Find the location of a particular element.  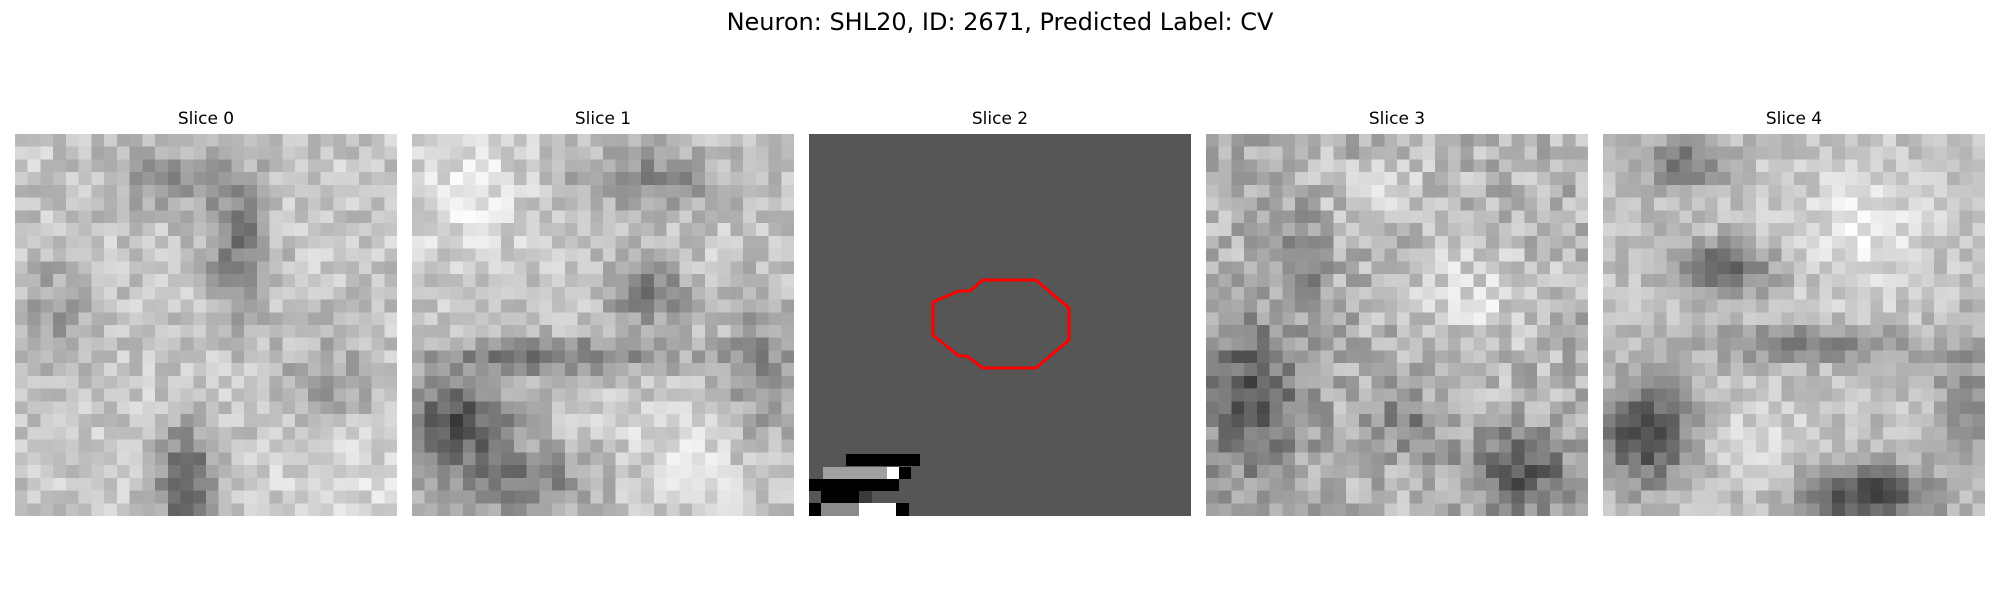

slice-title-3: Slice 3 is located at coordinates (1397, 119).